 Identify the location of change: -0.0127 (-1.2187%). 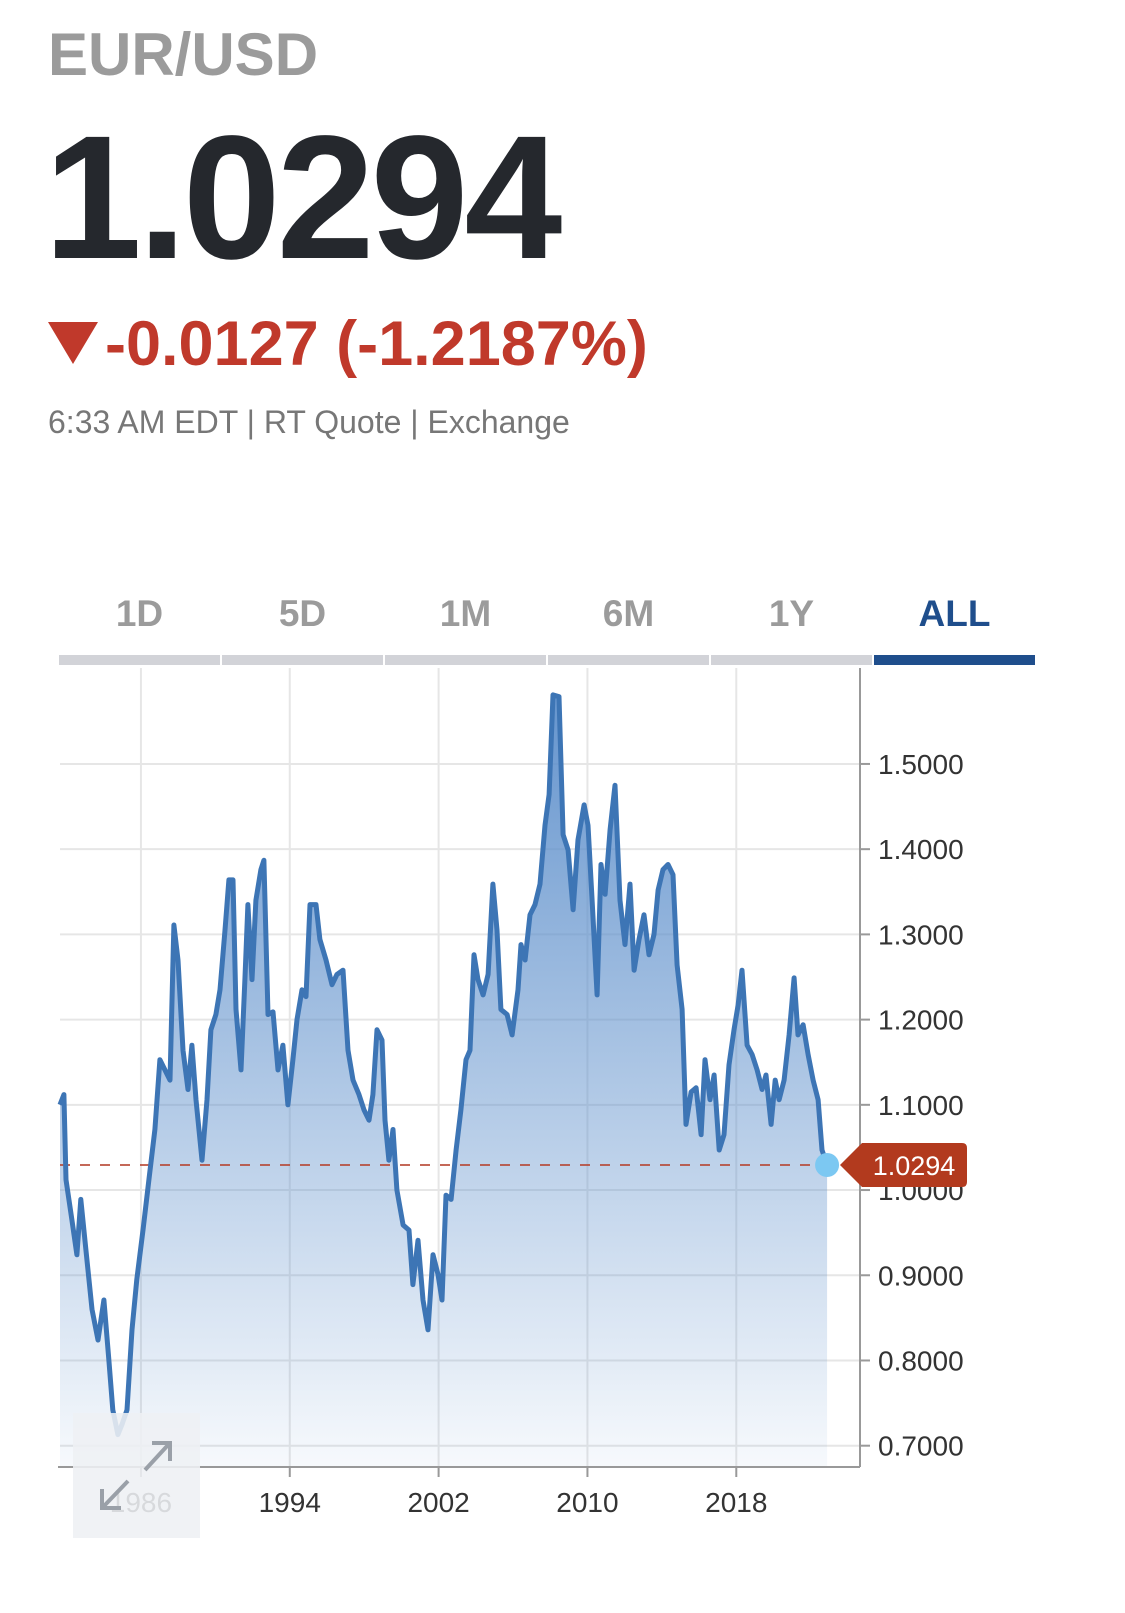
(376, 344).